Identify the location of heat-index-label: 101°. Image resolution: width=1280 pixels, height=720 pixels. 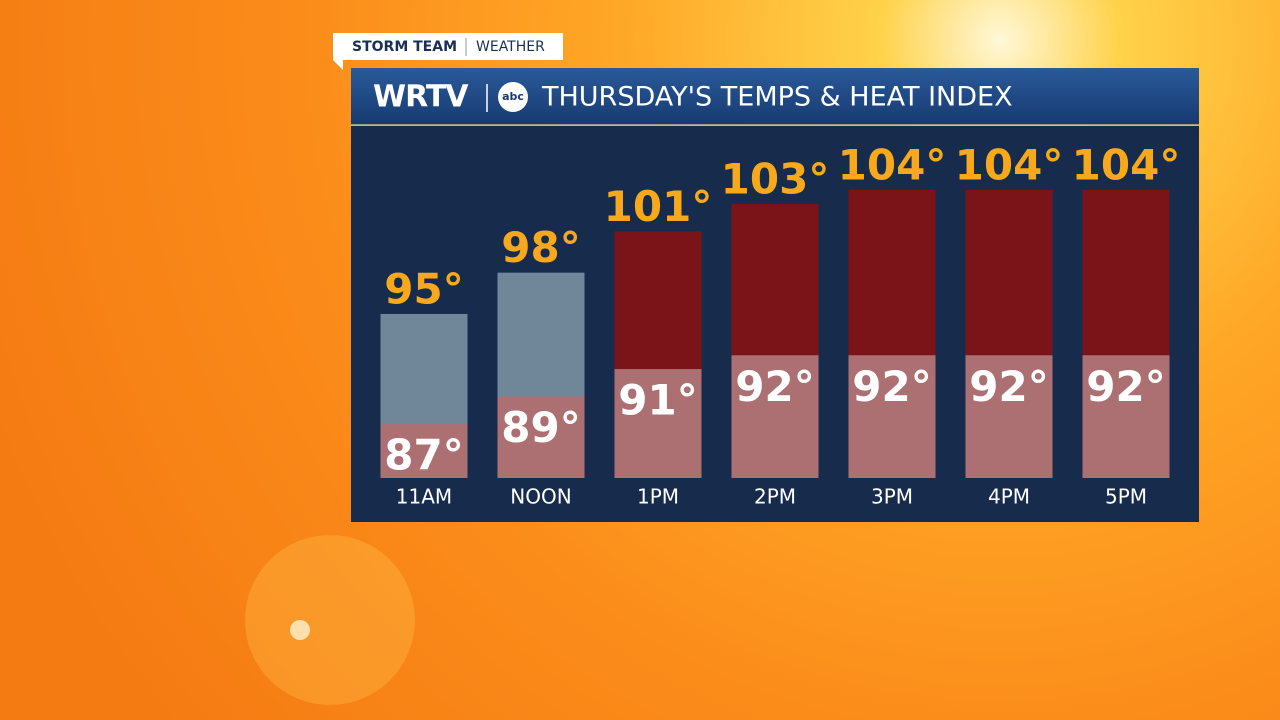
(658, 206).